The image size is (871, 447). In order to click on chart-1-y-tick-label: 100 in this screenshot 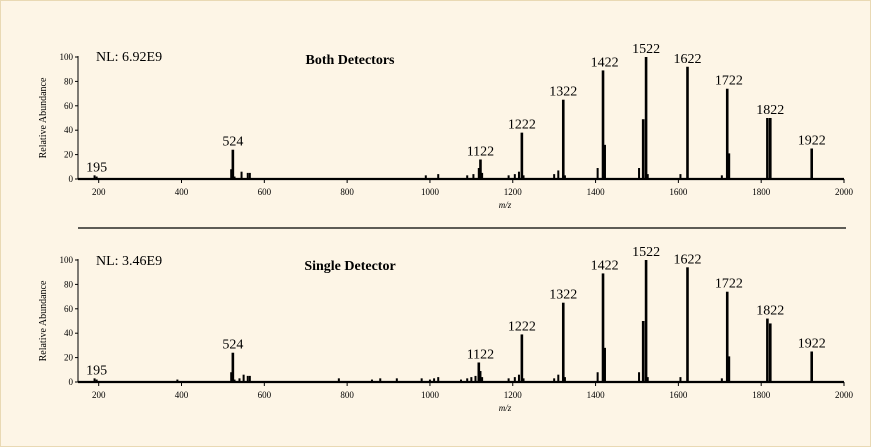, I will do `click(67, 260)`.